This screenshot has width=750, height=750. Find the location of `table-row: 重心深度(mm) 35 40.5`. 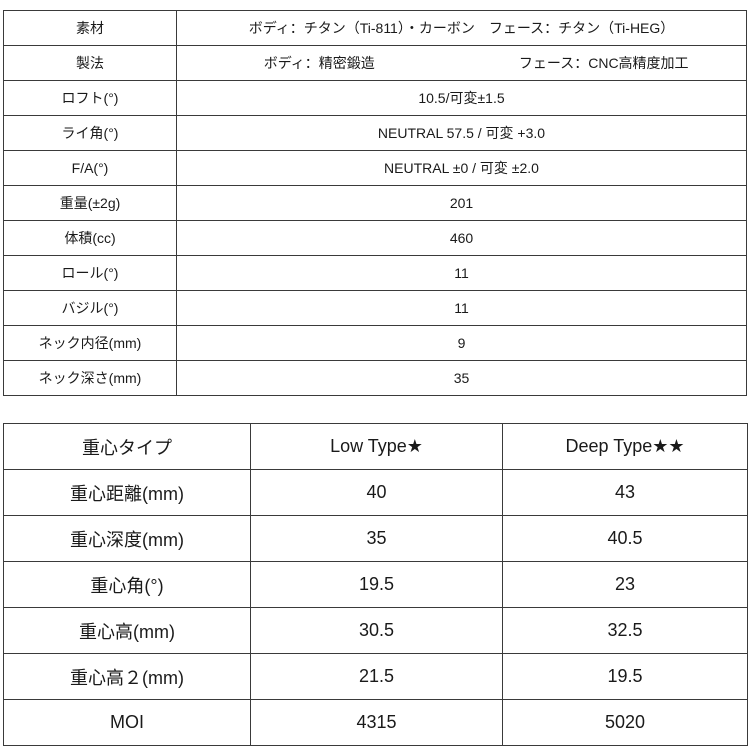

table-row: 重心深度(mm) 35 40.5 is located at coordinates (375, 538).